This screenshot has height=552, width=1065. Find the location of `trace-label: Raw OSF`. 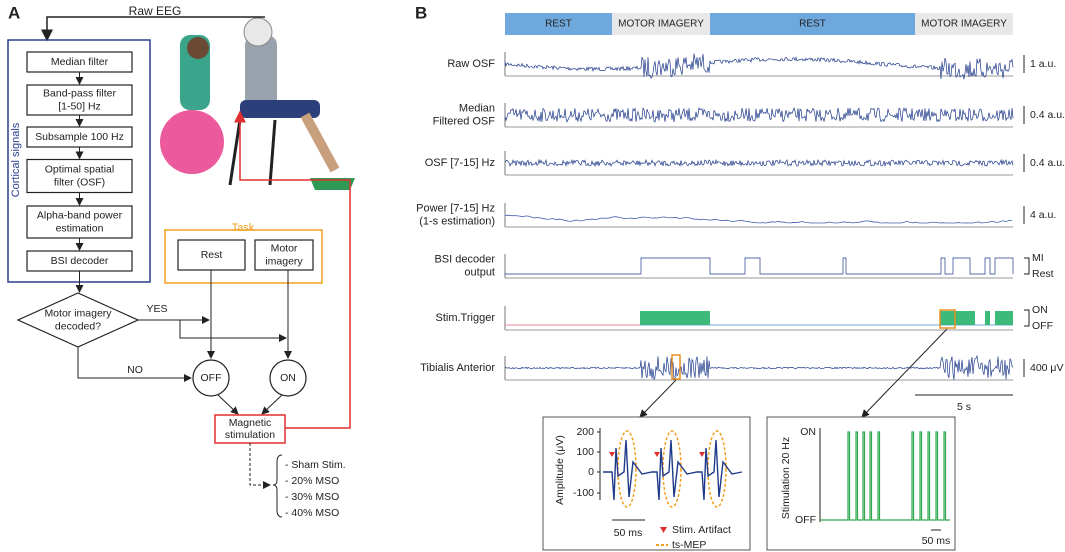

trace-label: Raw OSF is located at coordinates (471, 64).